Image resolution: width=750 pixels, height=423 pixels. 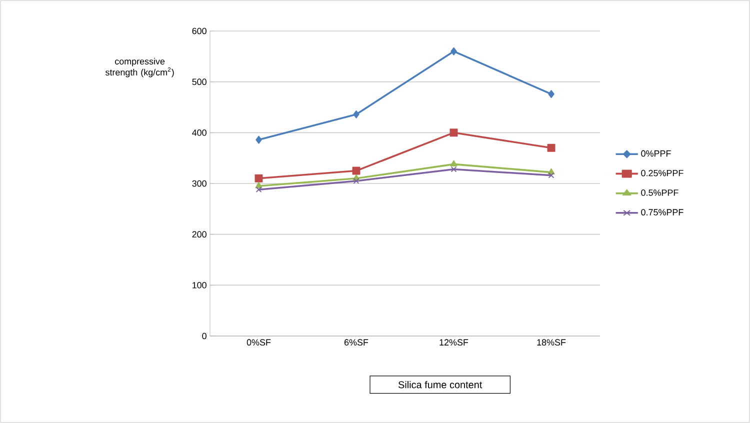 I want to click on legend-label: 0%PPF, so click(x=656, y=153).